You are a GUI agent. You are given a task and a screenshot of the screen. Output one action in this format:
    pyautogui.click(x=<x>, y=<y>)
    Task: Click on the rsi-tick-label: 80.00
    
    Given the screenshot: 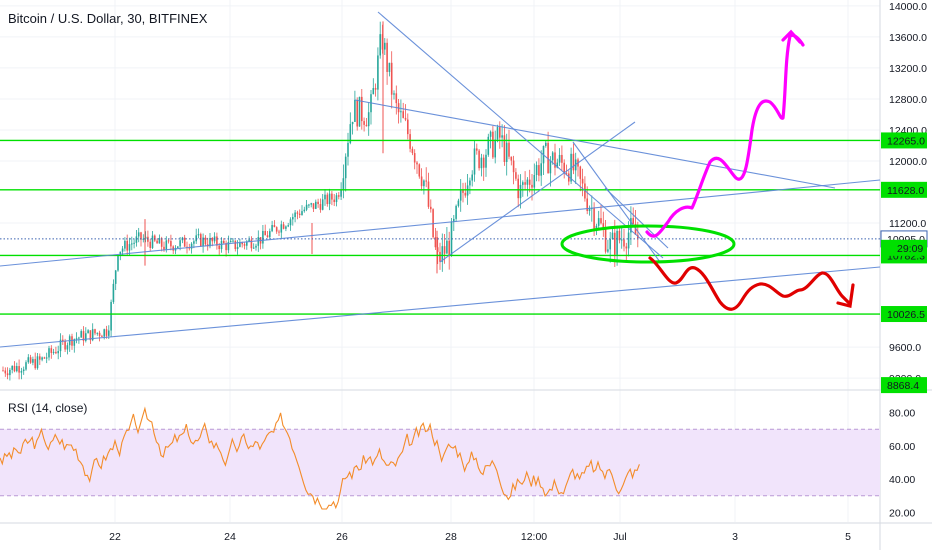 What is the action you would take?
    pyautogui.click(x=902, y=414)
    